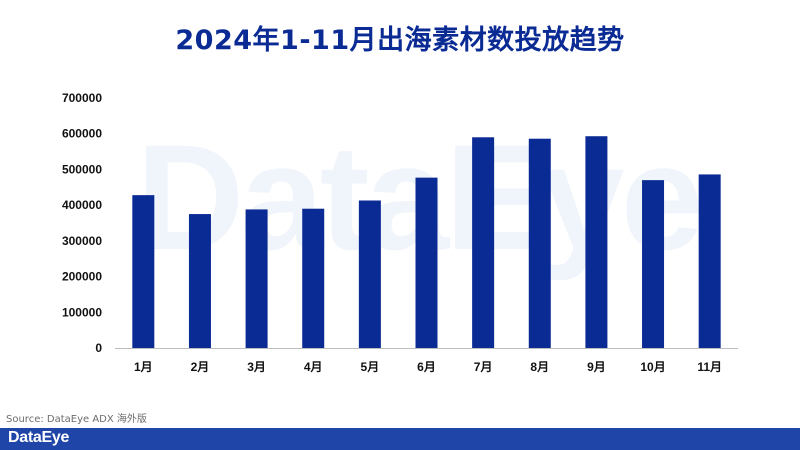 The height and width of the screenshot is (450, 800). I want to click on source-note: Source: DataEye ADX 海外版, so click(76, 419).